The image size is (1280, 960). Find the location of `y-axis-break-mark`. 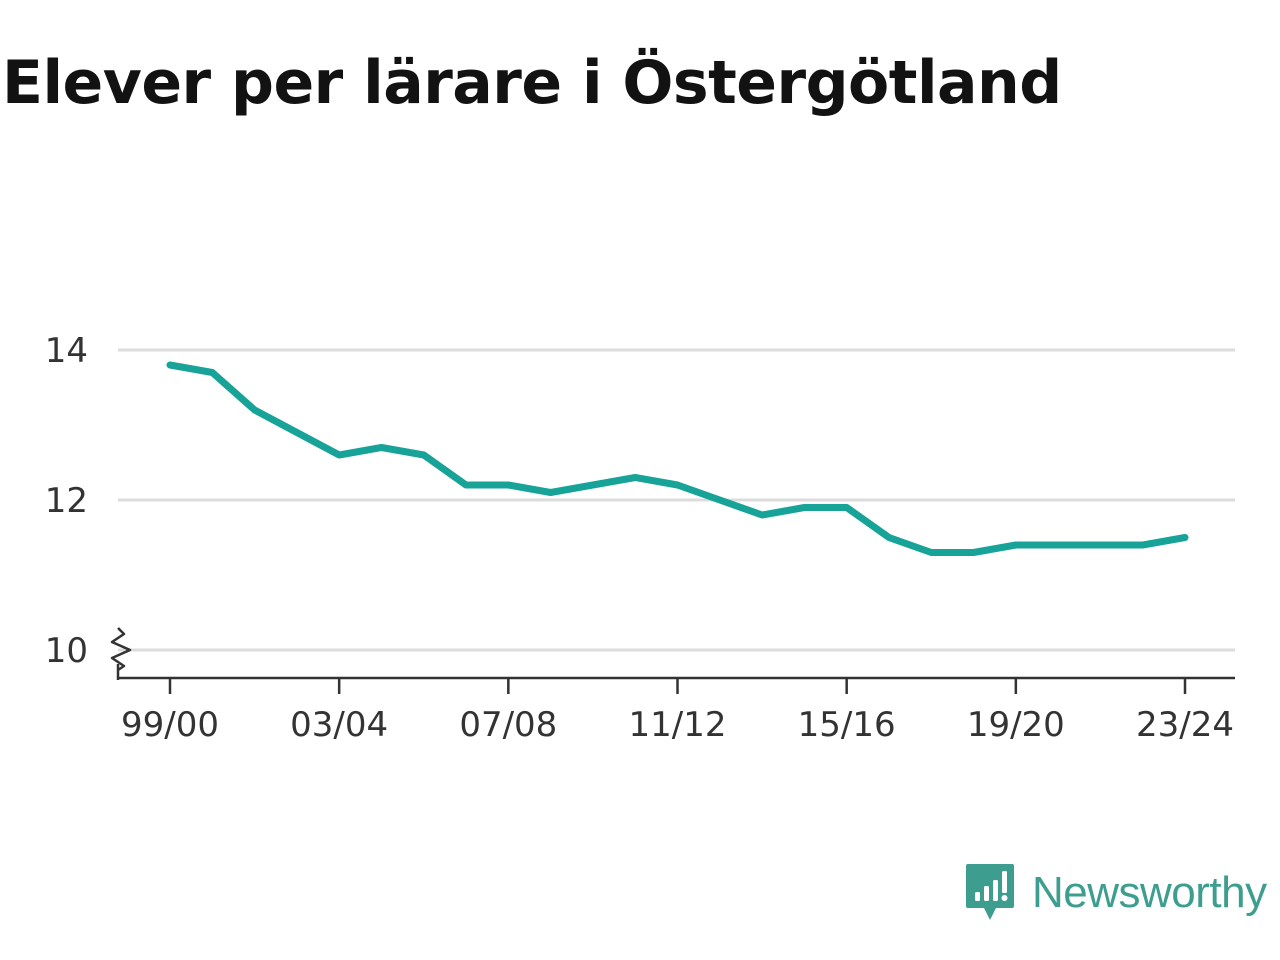

y-axis-break-mark is located at coordinates (121, 649).